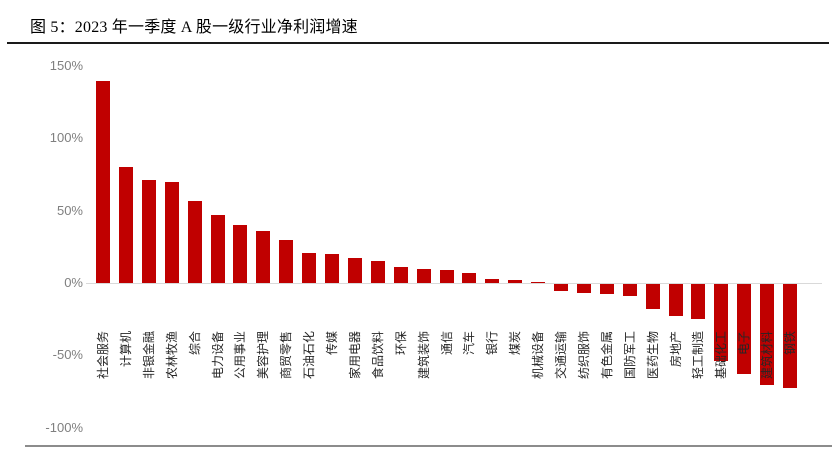 This screenshot has height=450, width=836. What do you see at coordinates (354, 355) in the screenshot?
I see `x-axis-category-text: 家用电器` at bounding box center [354, 355].